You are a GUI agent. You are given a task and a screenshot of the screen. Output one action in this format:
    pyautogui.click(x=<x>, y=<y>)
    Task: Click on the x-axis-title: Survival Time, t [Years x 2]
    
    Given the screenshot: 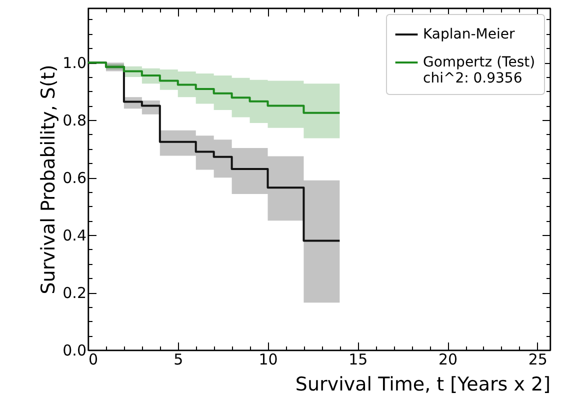 What is the action you would take?
    pyautogui.click(x=422, y=385)
    